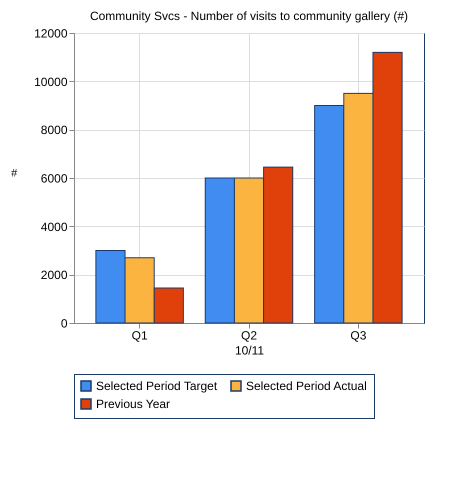 This screenshot has width=475, height=500. What do you see at coordinates (14, 174) in the screenshot?
I see `y-axis-title: #` at bounding box center [14, 174].